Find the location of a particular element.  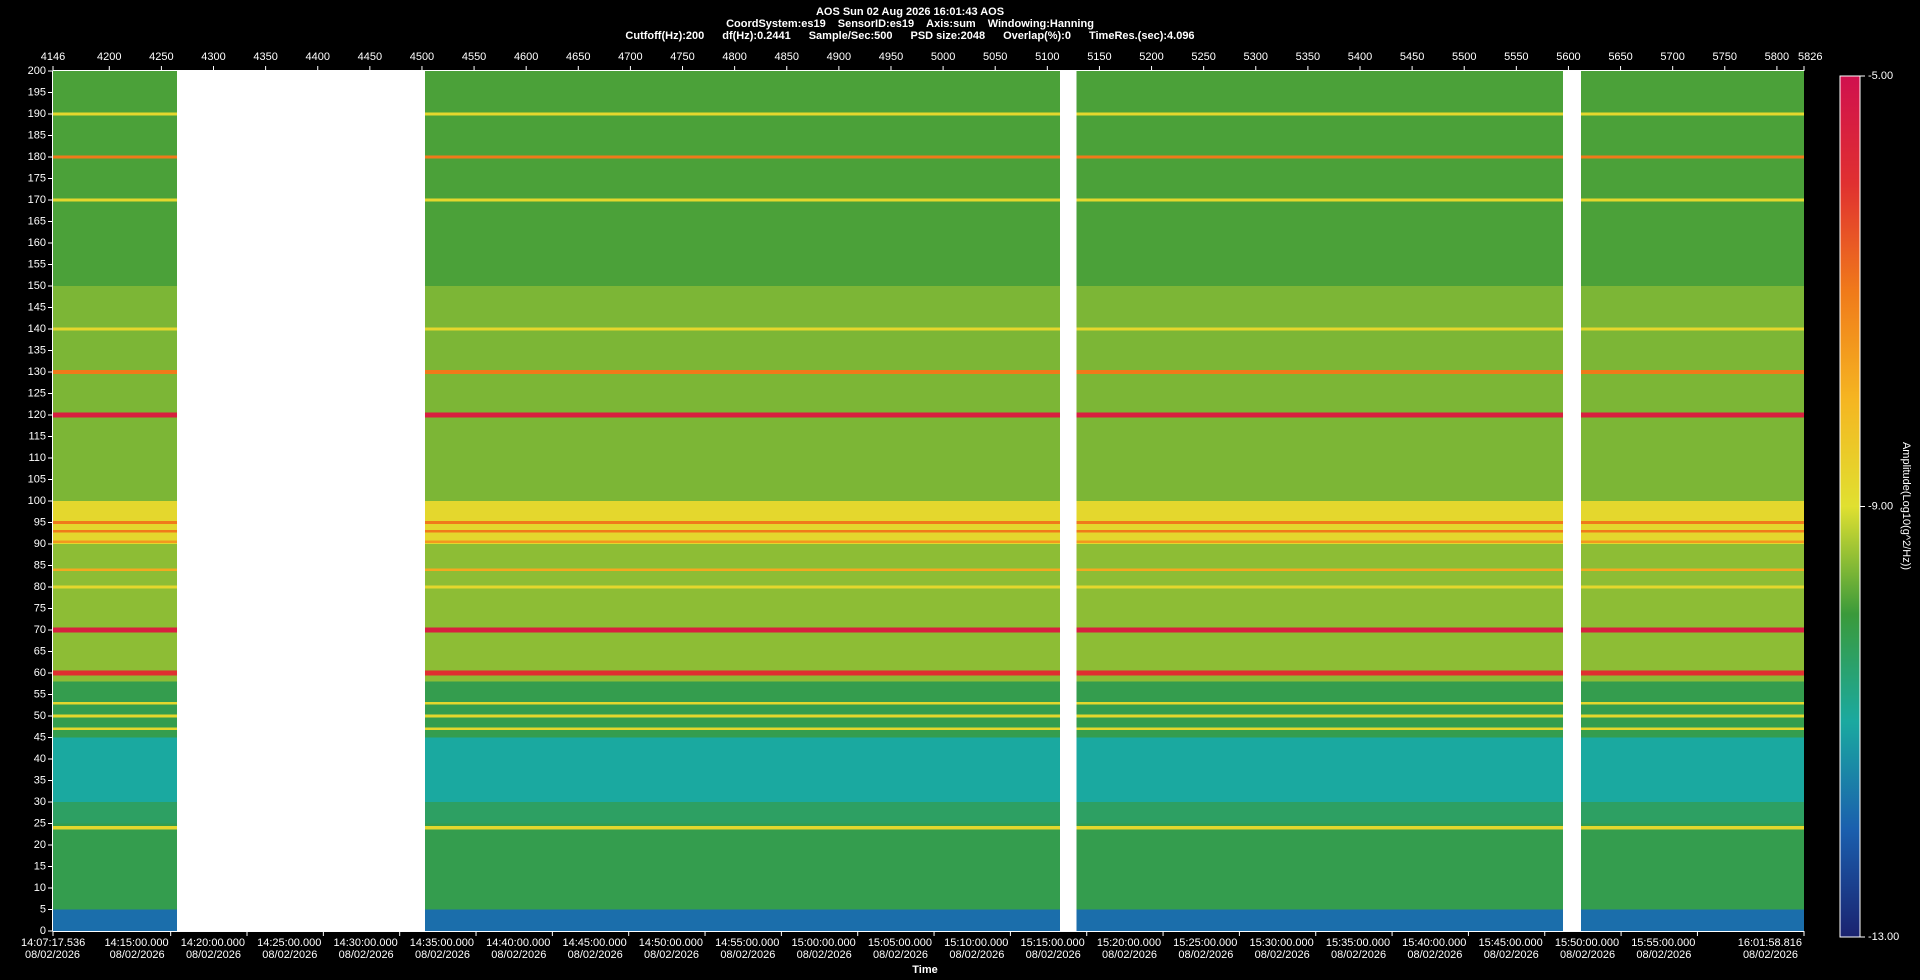

y-tick-label: 5 is located at coordinates (43, 909).